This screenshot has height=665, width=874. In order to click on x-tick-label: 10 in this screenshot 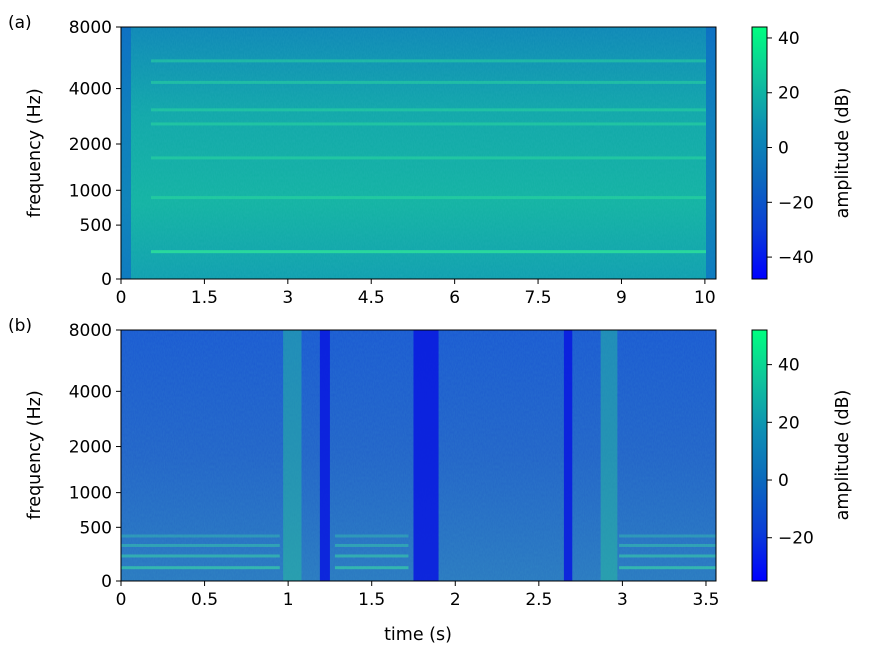, I will do `click(705, 298)`.